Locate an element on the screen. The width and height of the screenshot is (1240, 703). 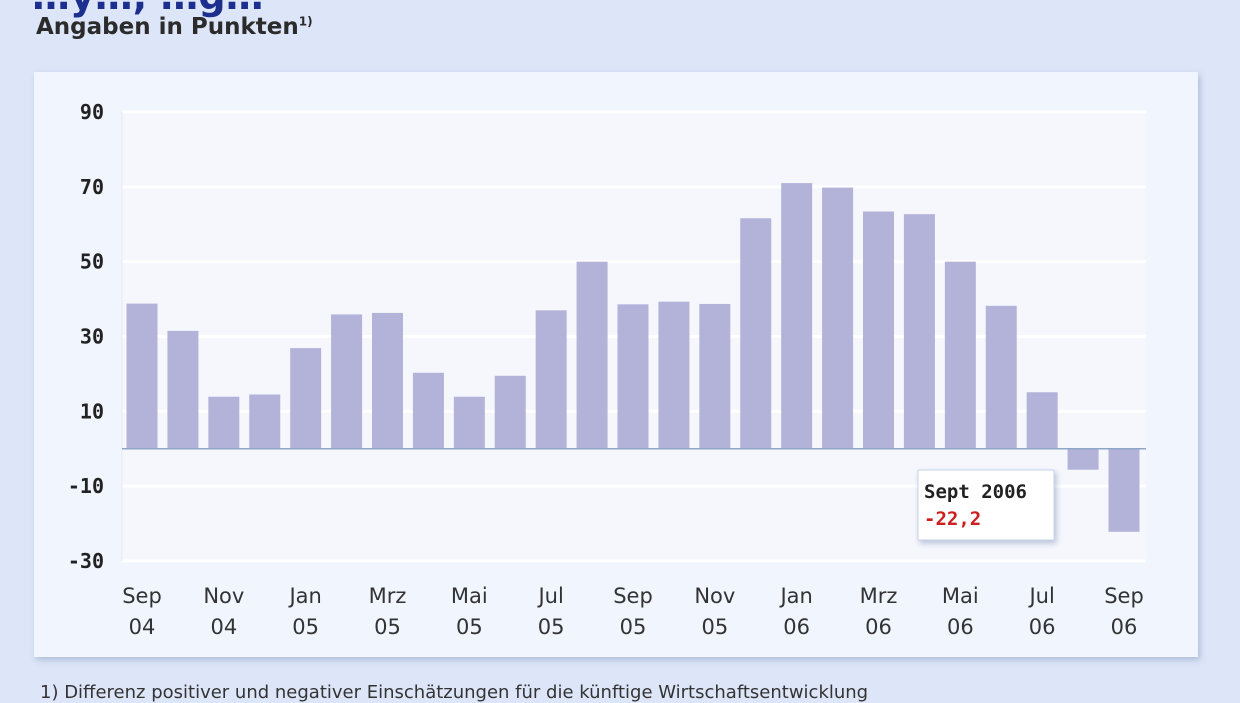
callout-background is located at coordinates (986, 505).